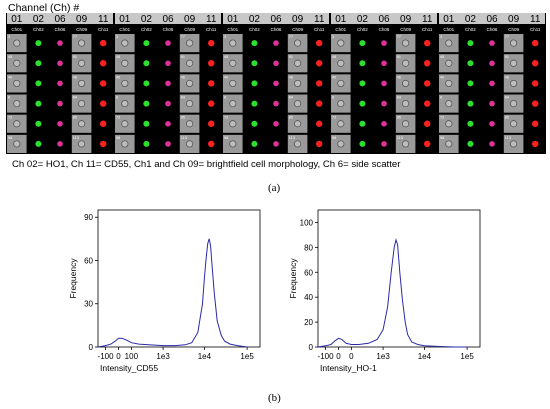 The height and width of the screenshot is (409, 550). What do you see at coordinates (326, 356) in the screenshot?
I see `ho1-x-tick-label: -100` at bounding box center [326, 356].